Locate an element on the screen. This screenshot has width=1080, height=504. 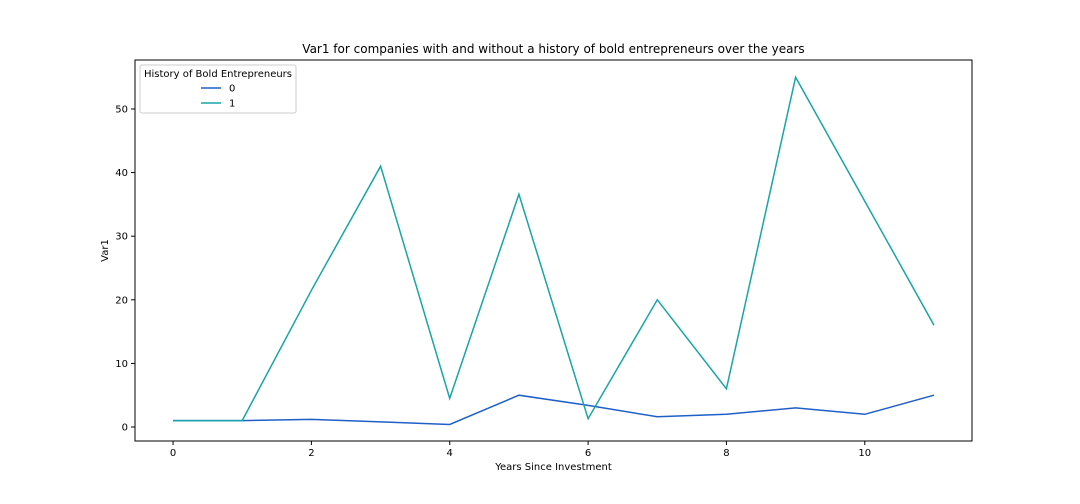
x-tick-label: 10 is located at coordinates (864, 453).